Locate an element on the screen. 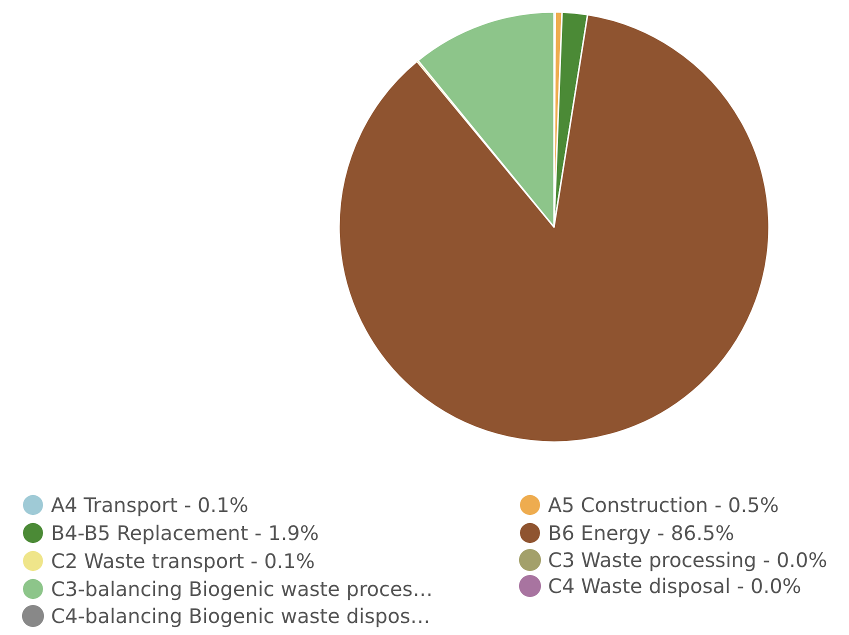  legend-label: C4 Waste disposal - 0.0% is located at coordinates (675, 586).